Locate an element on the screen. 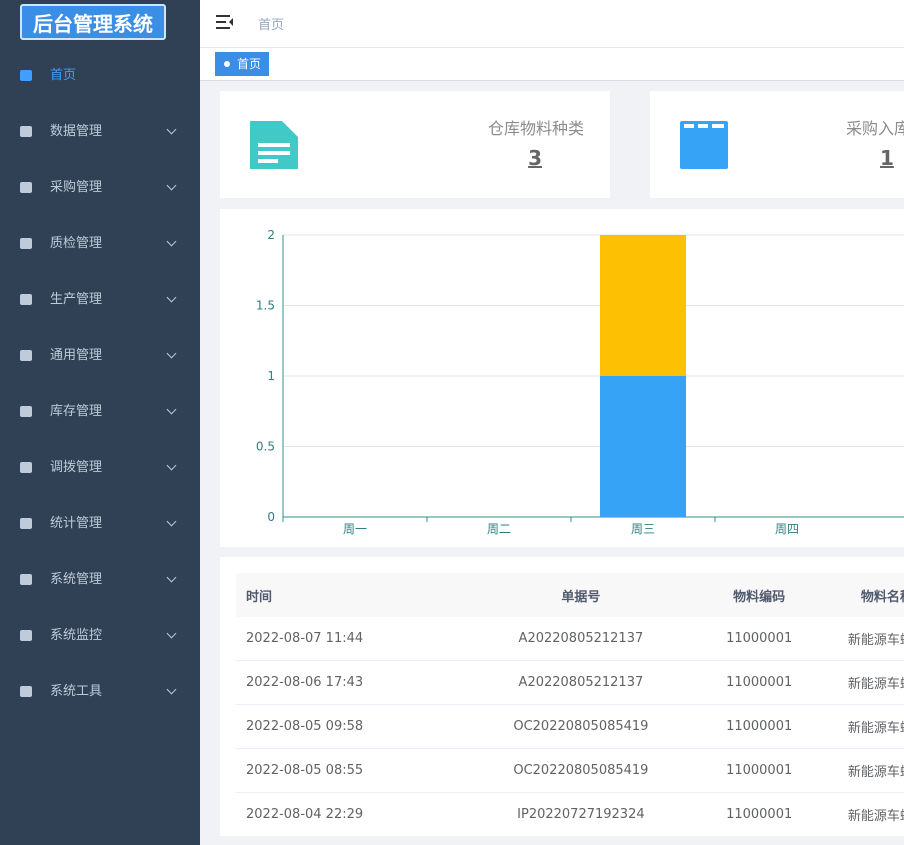 This screenshot has height=845, width=904. menu-item: 系统工具 is located at coordinates (100, 692).